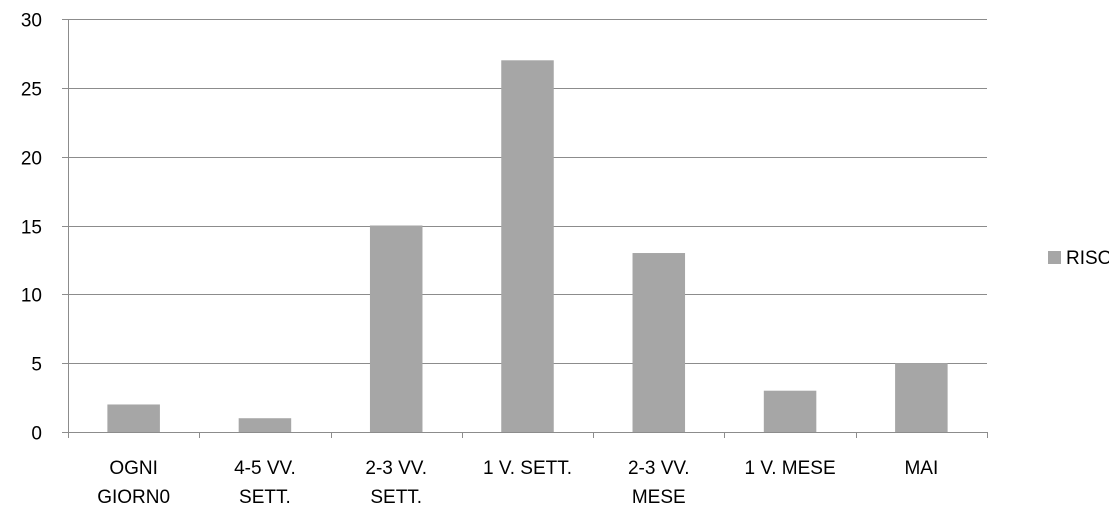 The width and height of the screenshot is (1109, 512). I want to click on x-tick-label-0-line-0: OGNI, so click(133, 468).